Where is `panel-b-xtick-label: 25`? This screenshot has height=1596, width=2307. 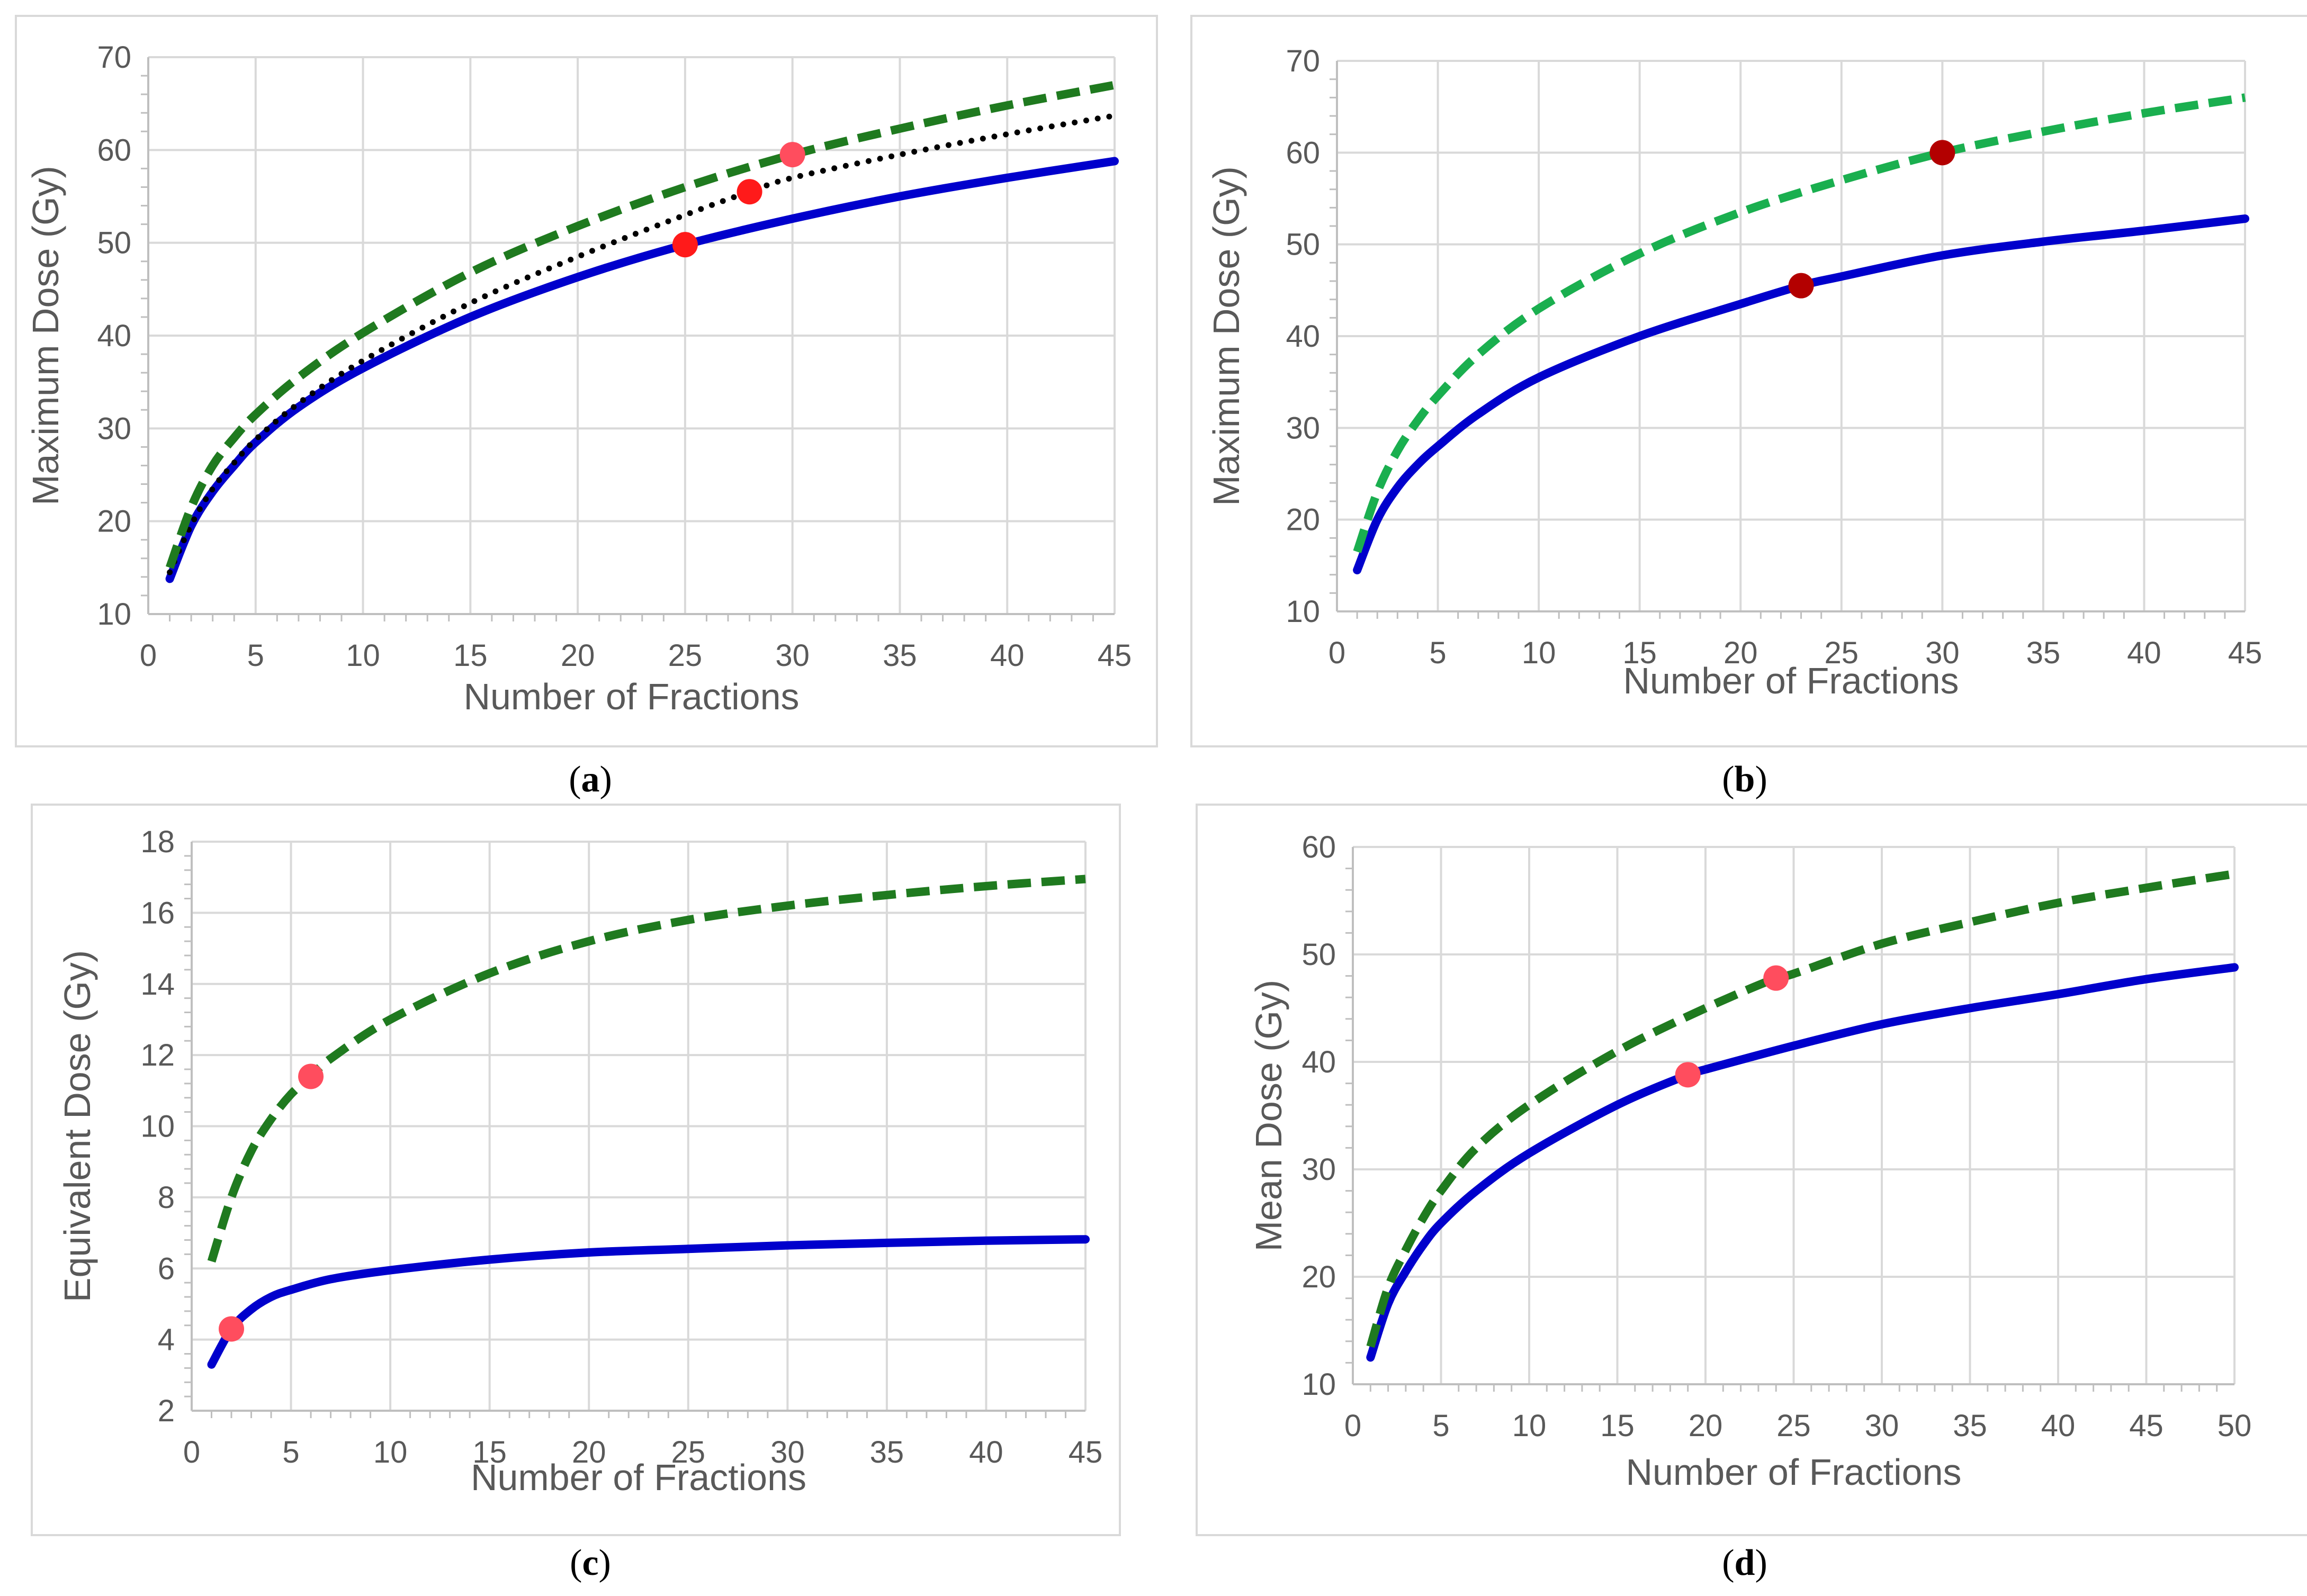 panel-b-xtick-label: 25 is located at coordinates (1842, 653).